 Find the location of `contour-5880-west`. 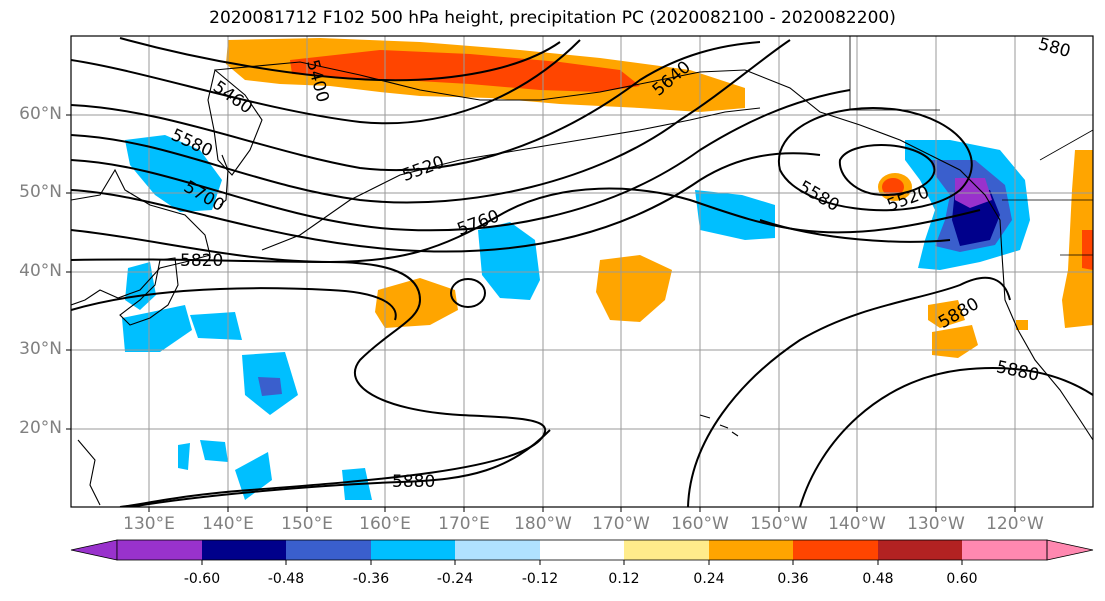

contour-5880-west is located at coordinates (234, 304).